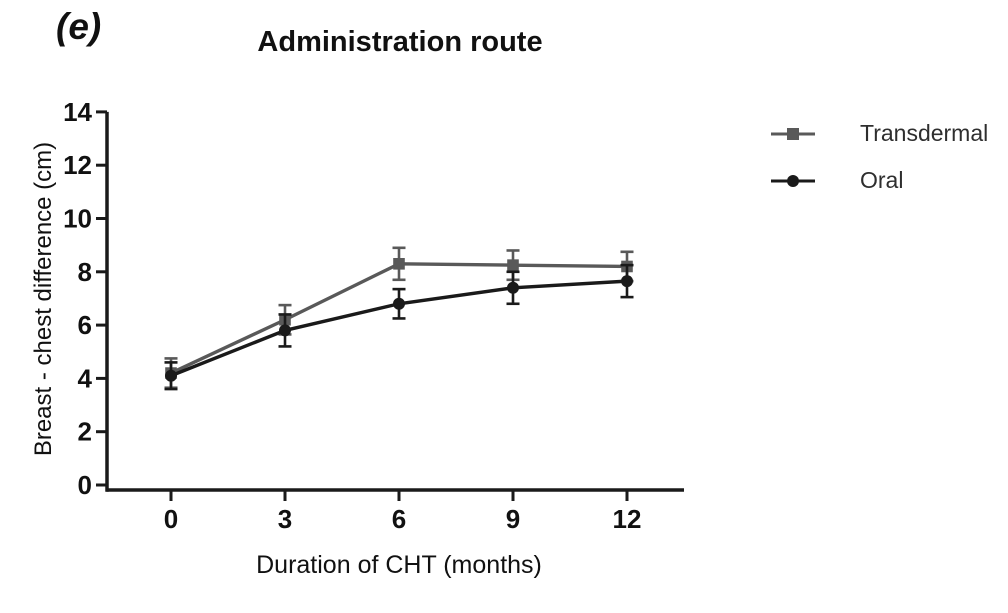 The width and height of the screenshot is (1008, 613). I want to click on legend-label-oral: Oral, so click(882, 180).